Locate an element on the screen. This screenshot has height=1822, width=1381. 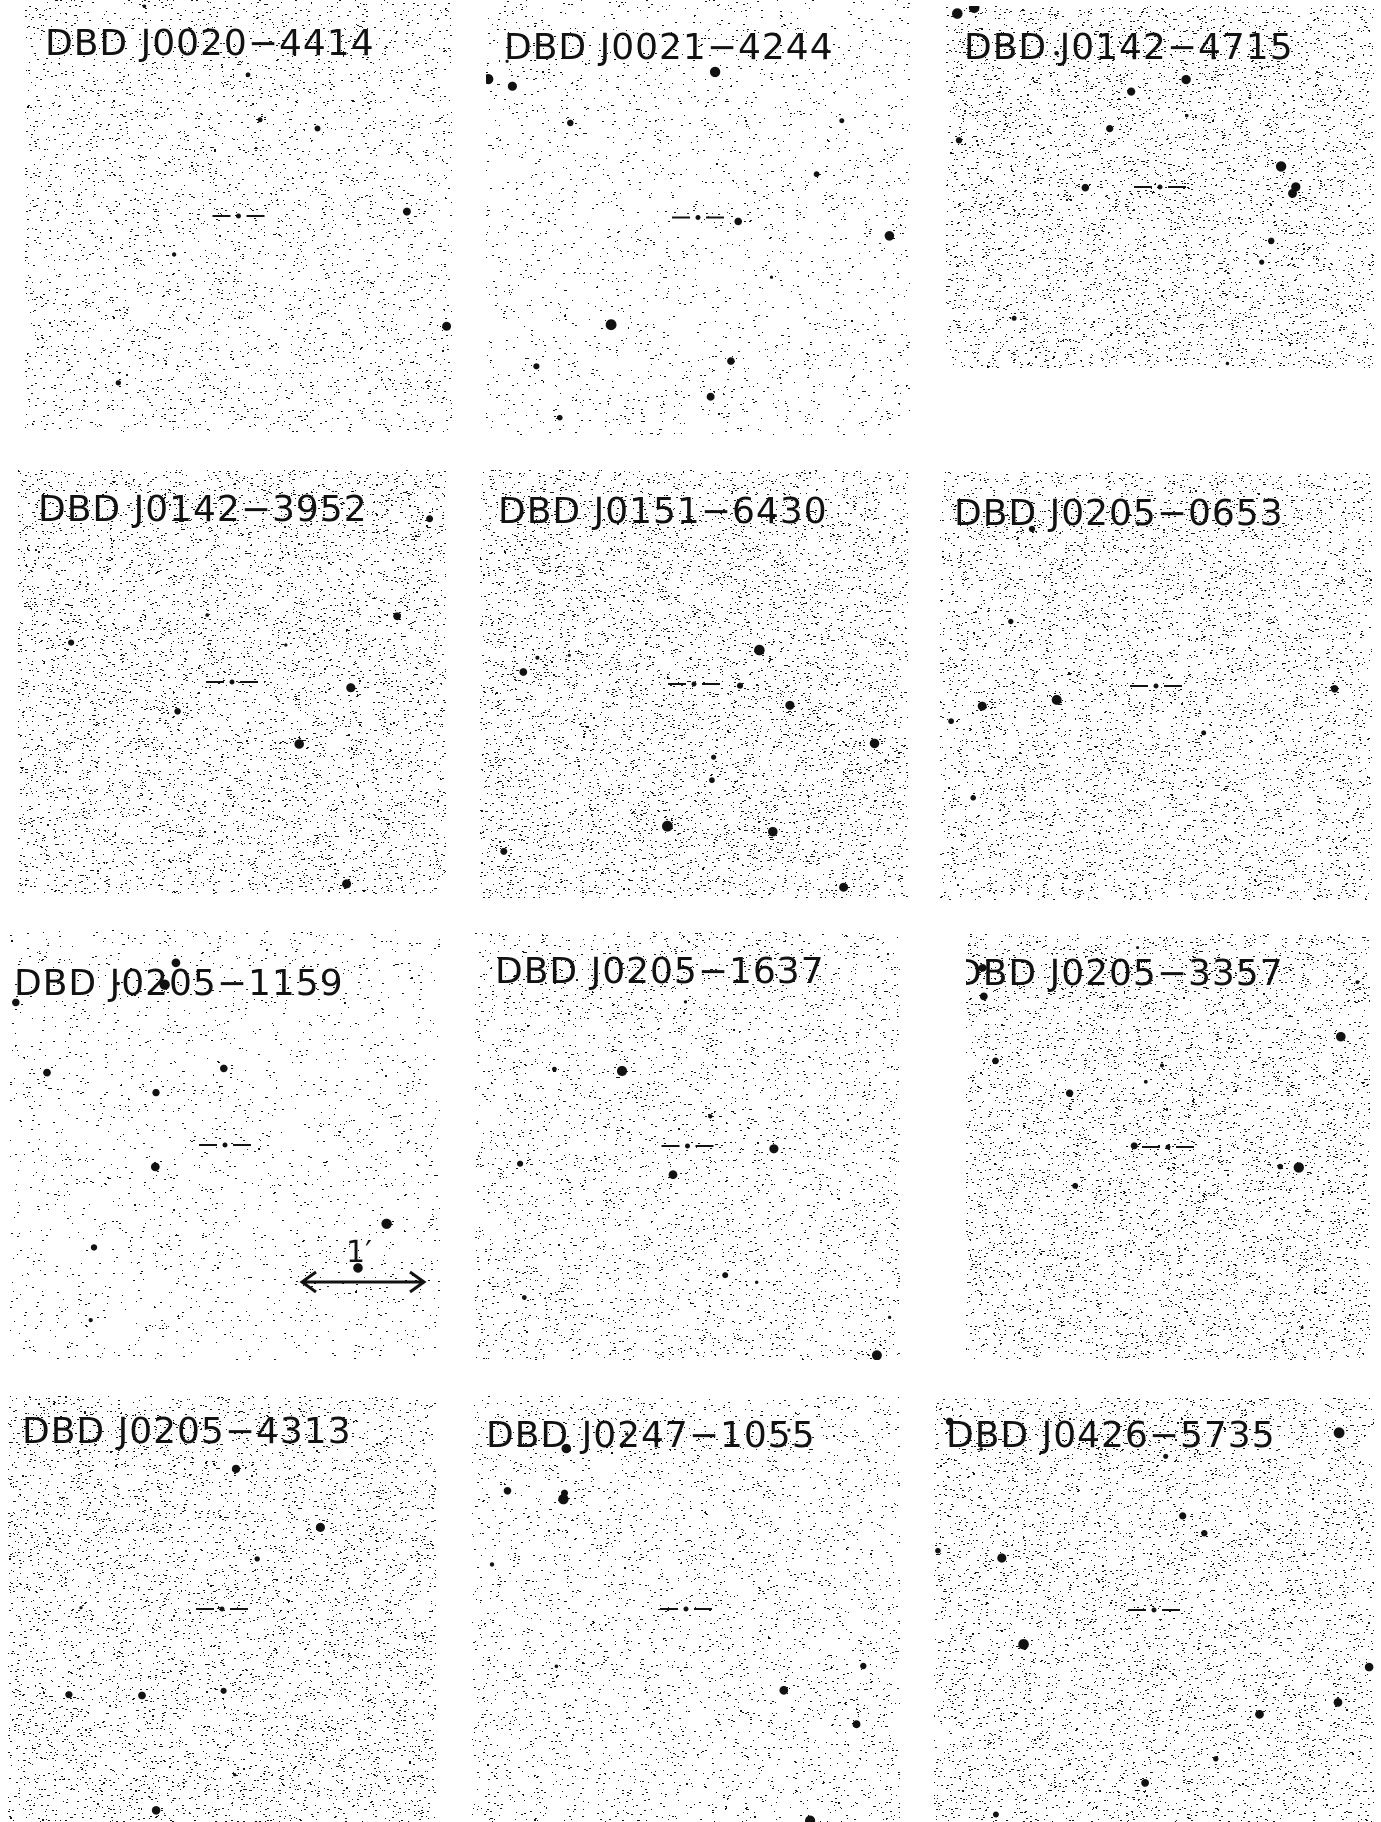
panel-j0426-5735: DBD J0426−5735 is located at coordinates (1154, 1610).